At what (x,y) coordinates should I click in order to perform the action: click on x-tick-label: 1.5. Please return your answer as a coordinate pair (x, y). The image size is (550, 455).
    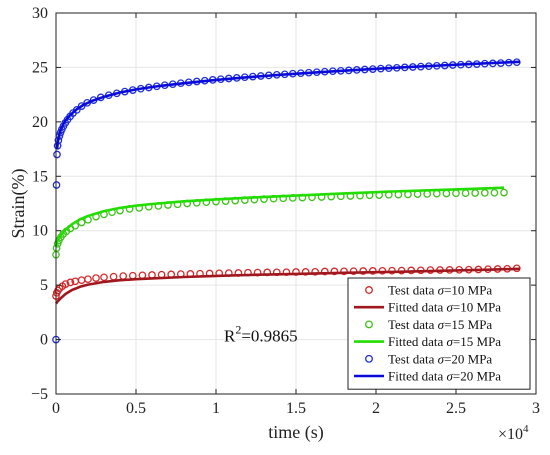
    Looking at the image, I should click on (296, 408).